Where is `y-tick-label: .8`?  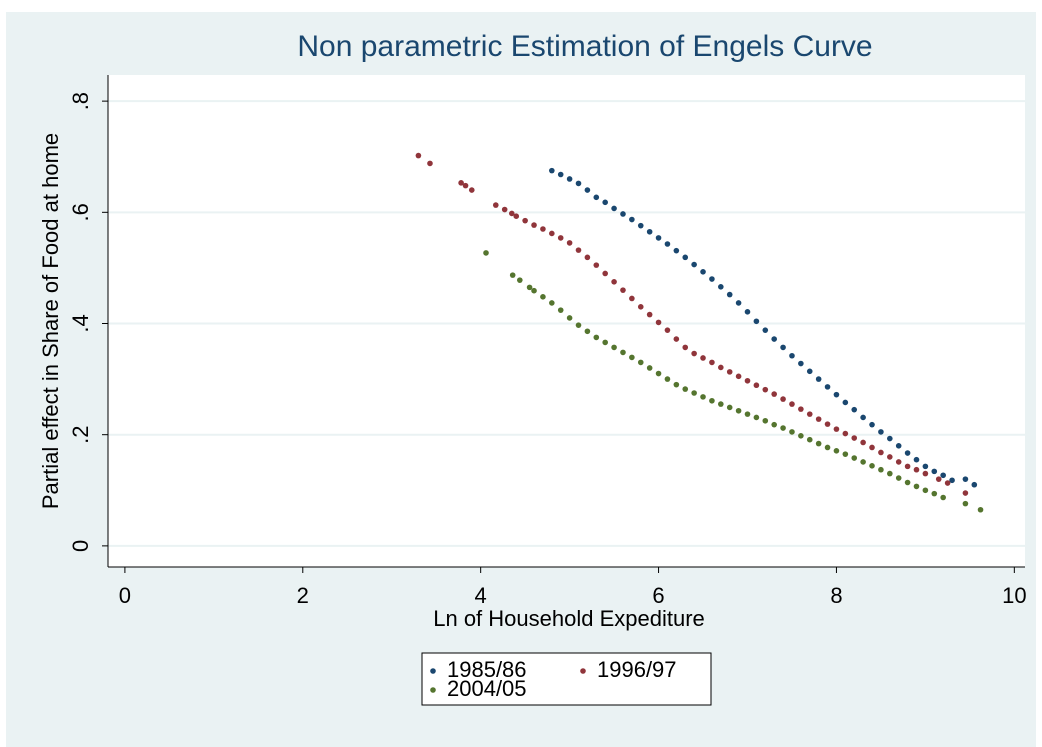
y-tick-label: .8 is located at coordinates (80, 101).